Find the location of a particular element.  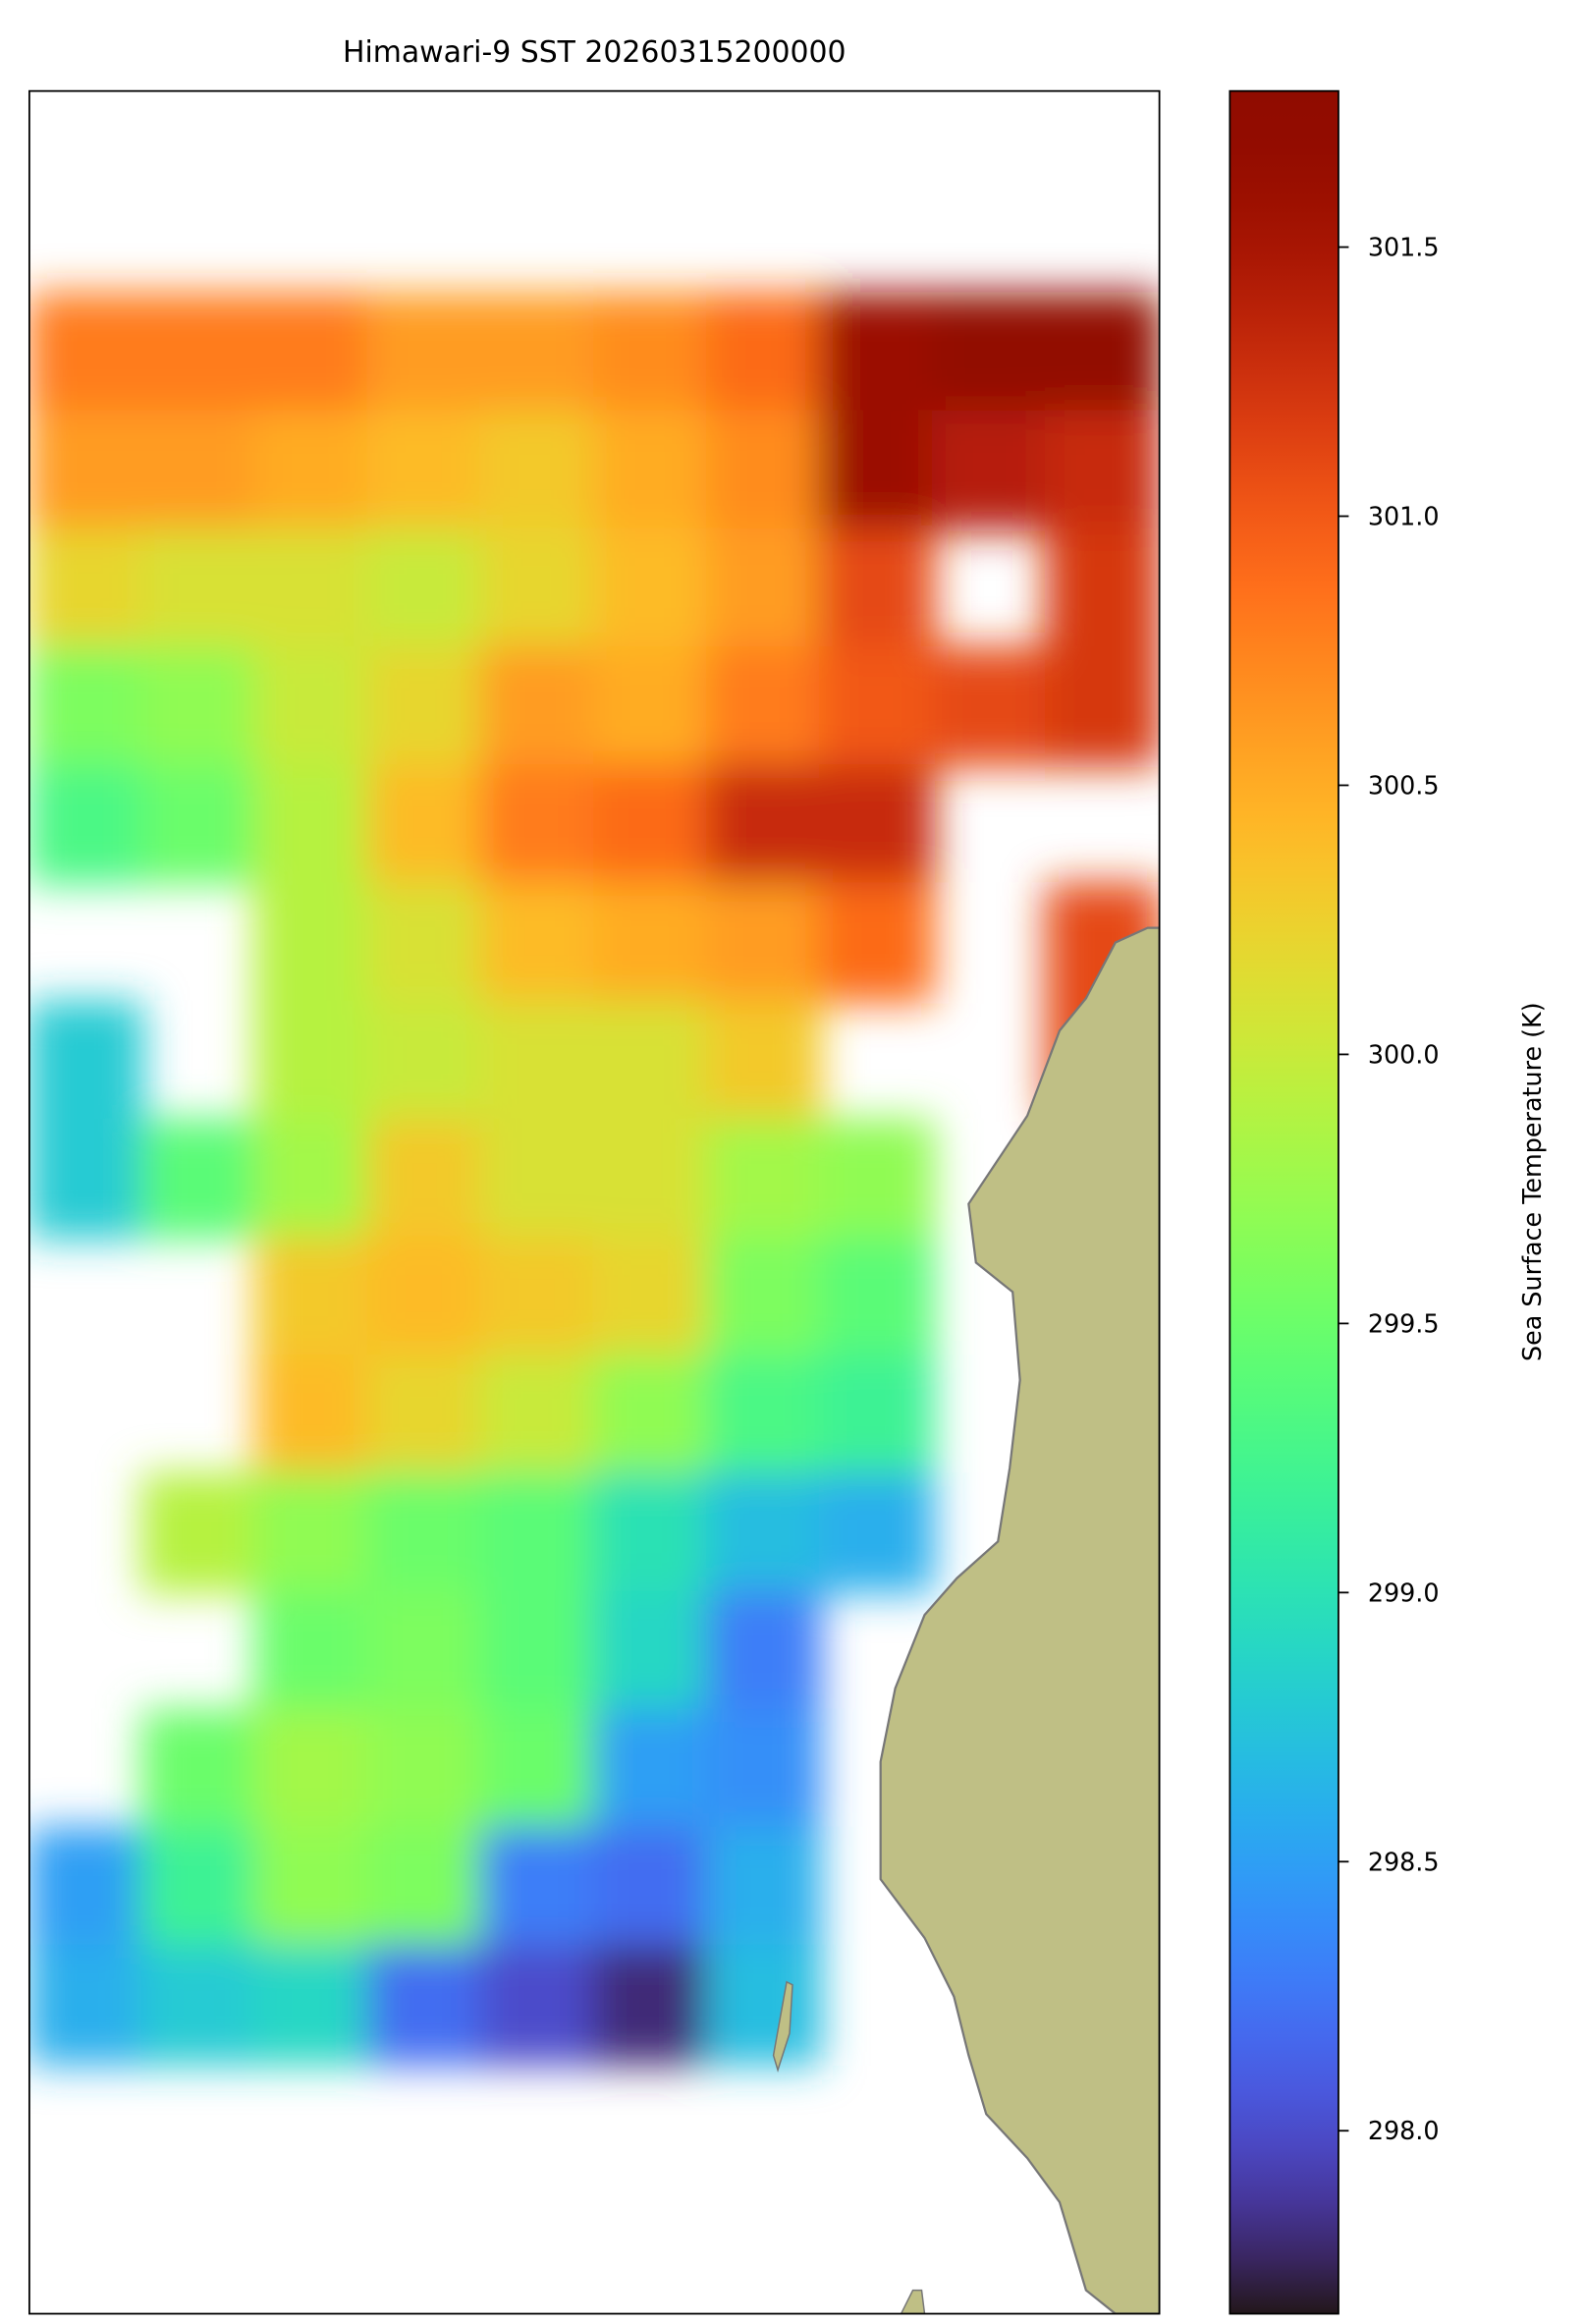

colorbar-tick-label: 299.5 is located at coordinates (1404, 1323).